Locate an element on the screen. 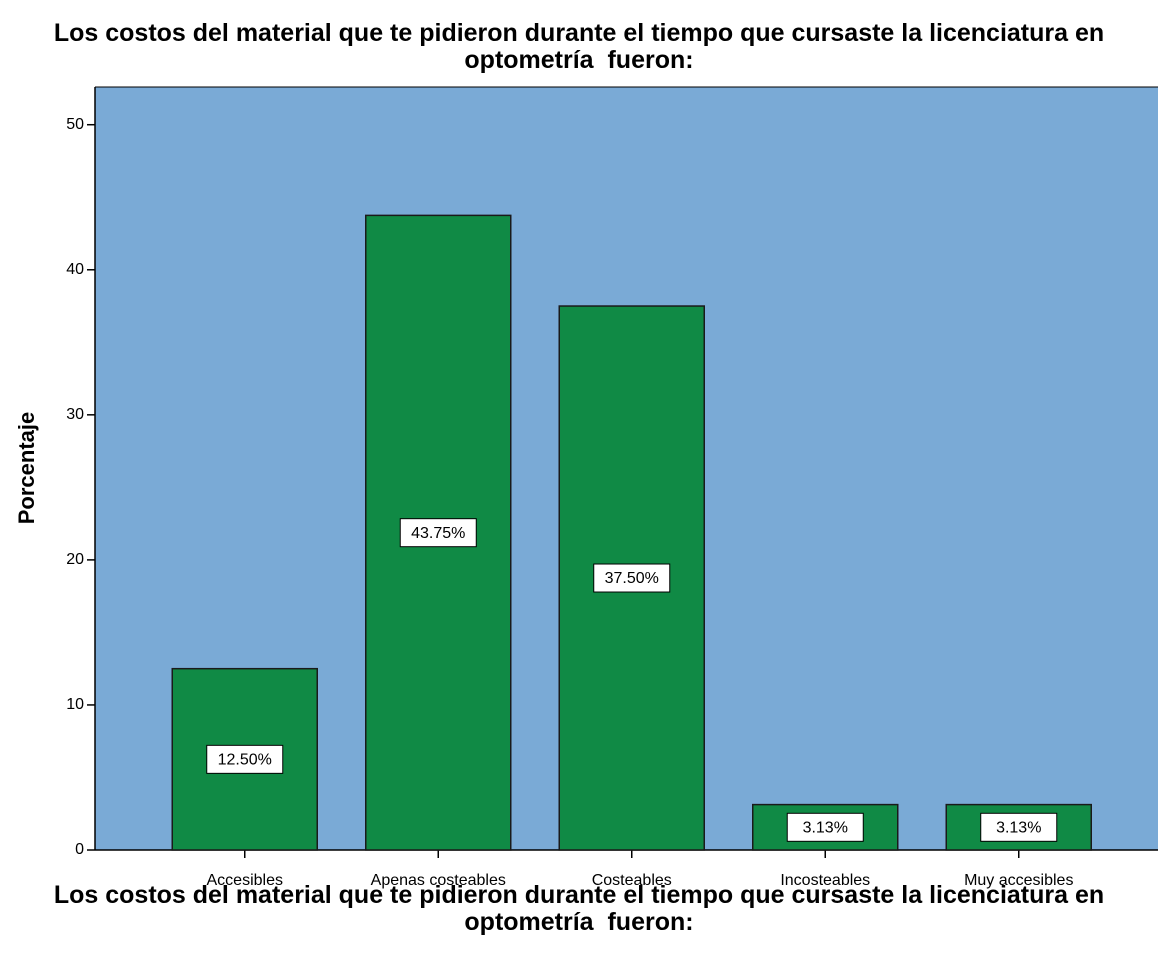 This screenshot has height=969, width=1158. x-tick-label: Apenas costeables is located at coordinates (438, 880).